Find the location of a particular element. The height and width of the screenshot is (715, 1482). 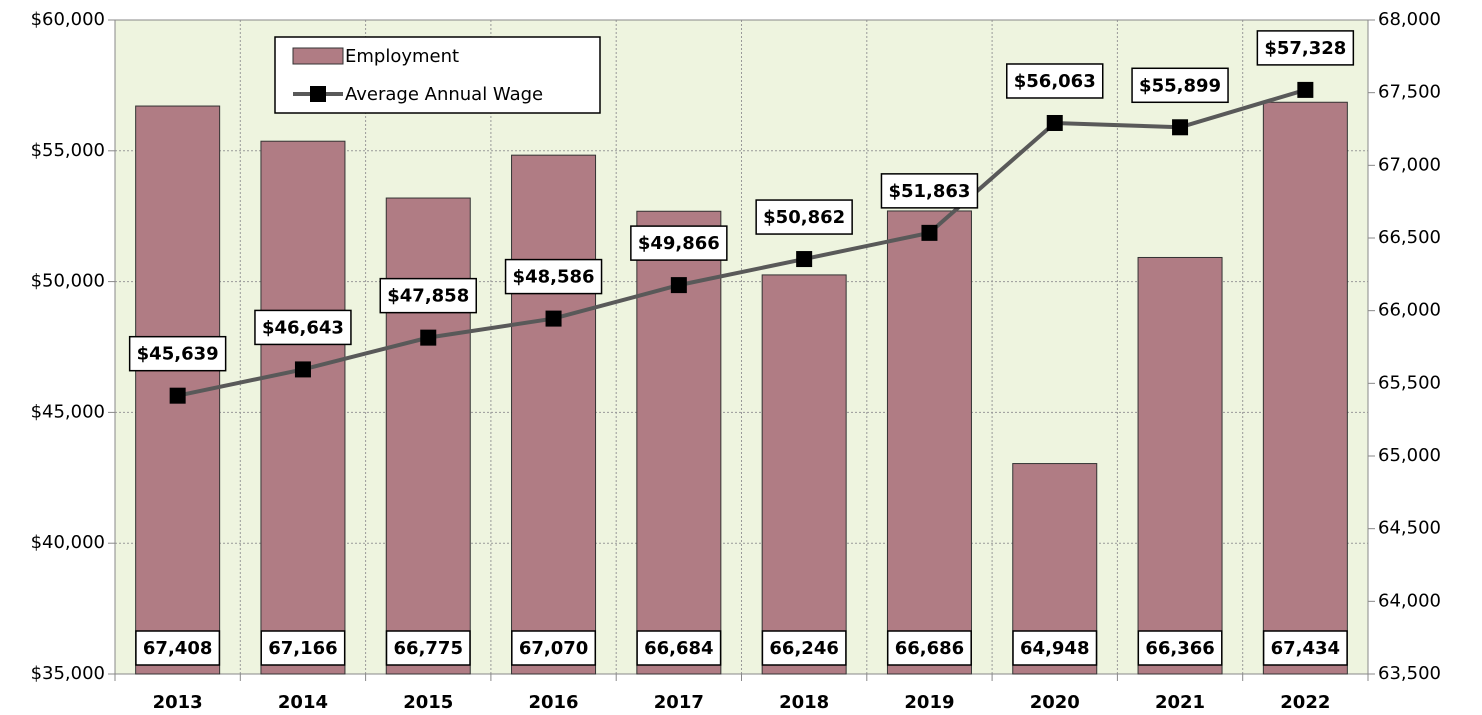

data-label-group: $57,328 is located at coordinates (1305, 48).